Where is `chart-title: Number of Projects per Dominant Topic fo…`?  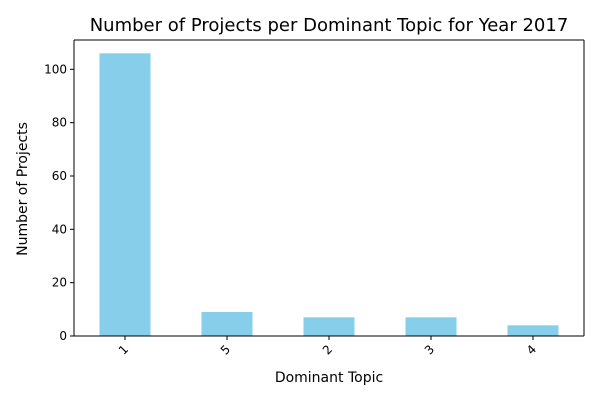 chart-title: Number of Projects per Dominant Topic fo… is located at coordinates (329, 25).